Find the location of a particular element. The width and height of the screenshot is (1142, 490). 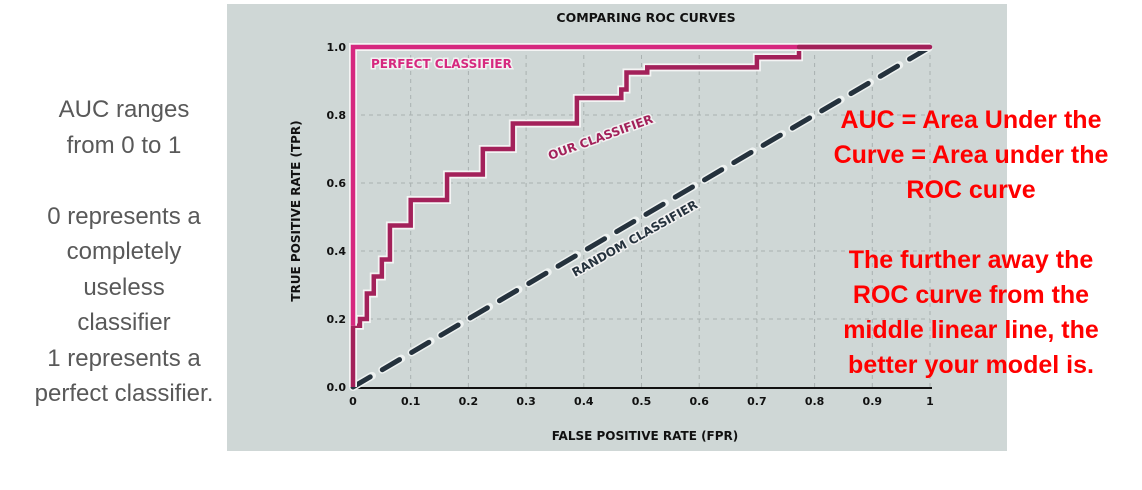

right-note-line: Curve = Area under the is located at coordinates (971, 155).